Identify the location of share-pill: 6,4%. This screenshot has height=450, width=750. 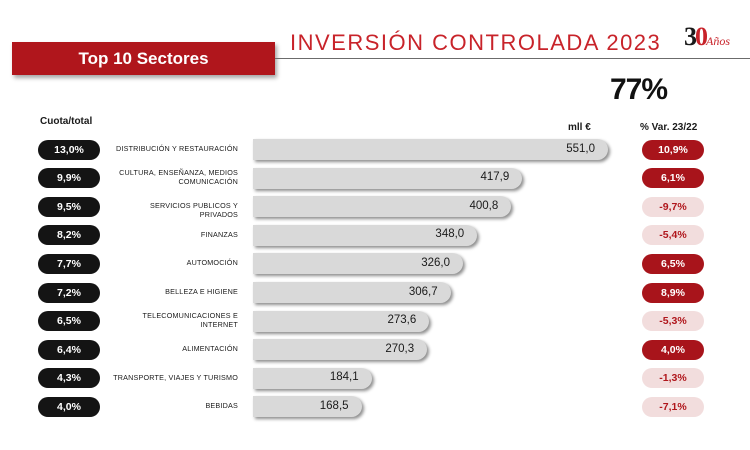
(69, 349).